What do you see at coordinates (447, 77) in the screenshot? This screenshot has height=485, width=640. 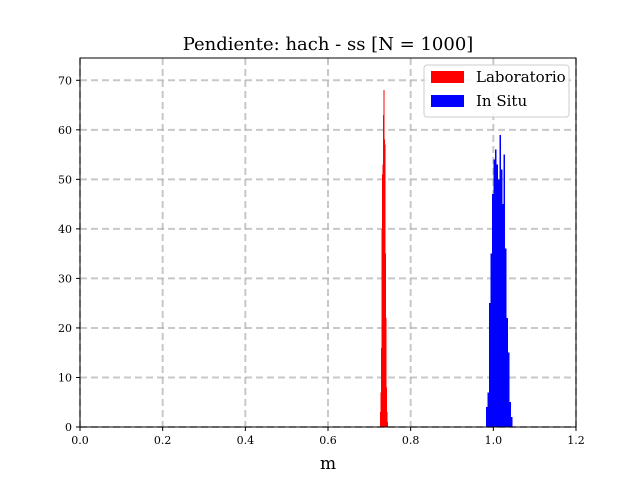 I see `legend-swatch-laboratorio` at bounding box center [447, 77].